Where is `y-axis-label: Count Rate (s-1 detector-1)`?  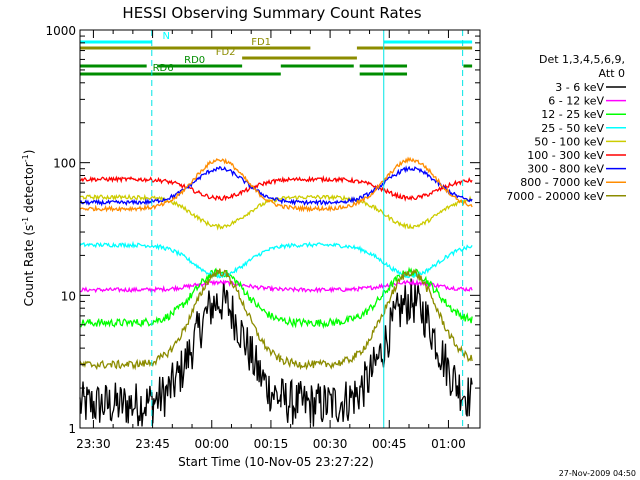
y-axis-label: Count Rate (s-1 detector-1) is located at coordinates (28, 228).